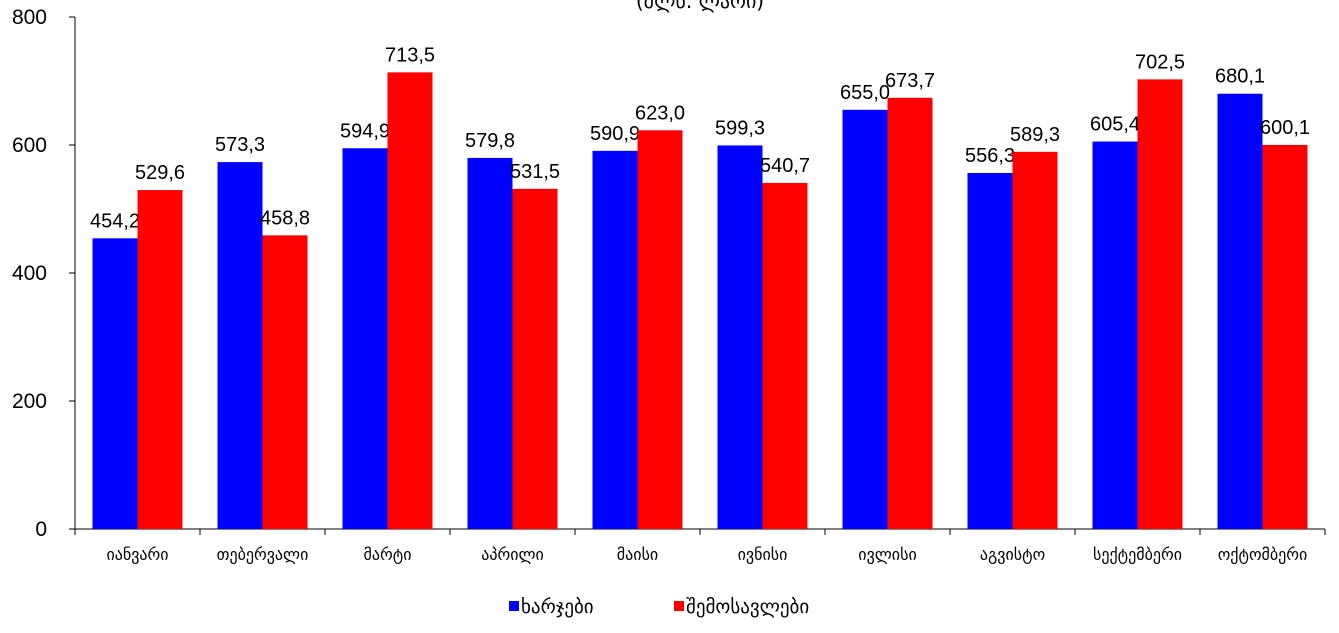 This screenshot has width=1339, height=633. What do you see at coordinates (1285, 128) in the screenshot?
I see `data-label: 600,1` at bounding box center [1285, 128].